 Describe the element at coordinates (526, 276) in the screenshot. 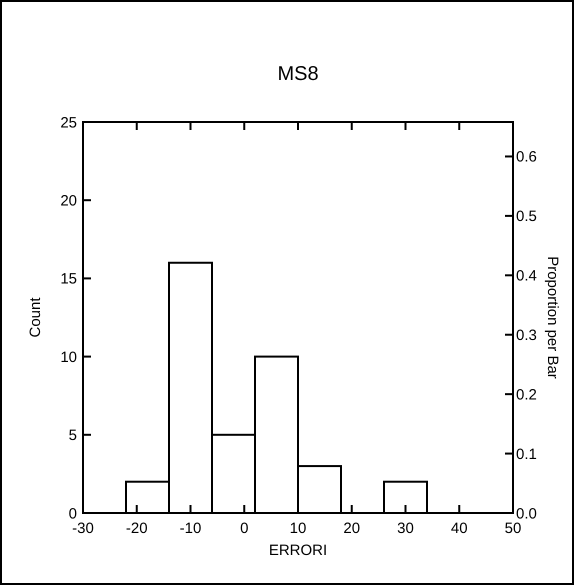

I see `y2-tick-label: 0.4` at that location.